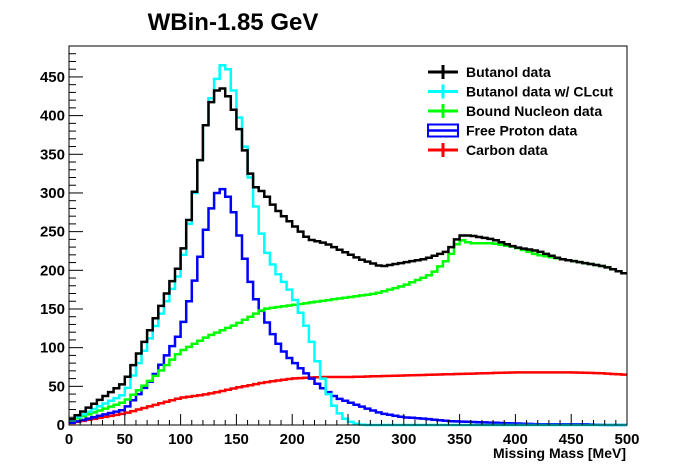 This screenshot has height=472, width=696. What do you see at coordinates (571, 439) in the screenshot?
I see `x-tick-label: 450` at bounding box center [571, 439].